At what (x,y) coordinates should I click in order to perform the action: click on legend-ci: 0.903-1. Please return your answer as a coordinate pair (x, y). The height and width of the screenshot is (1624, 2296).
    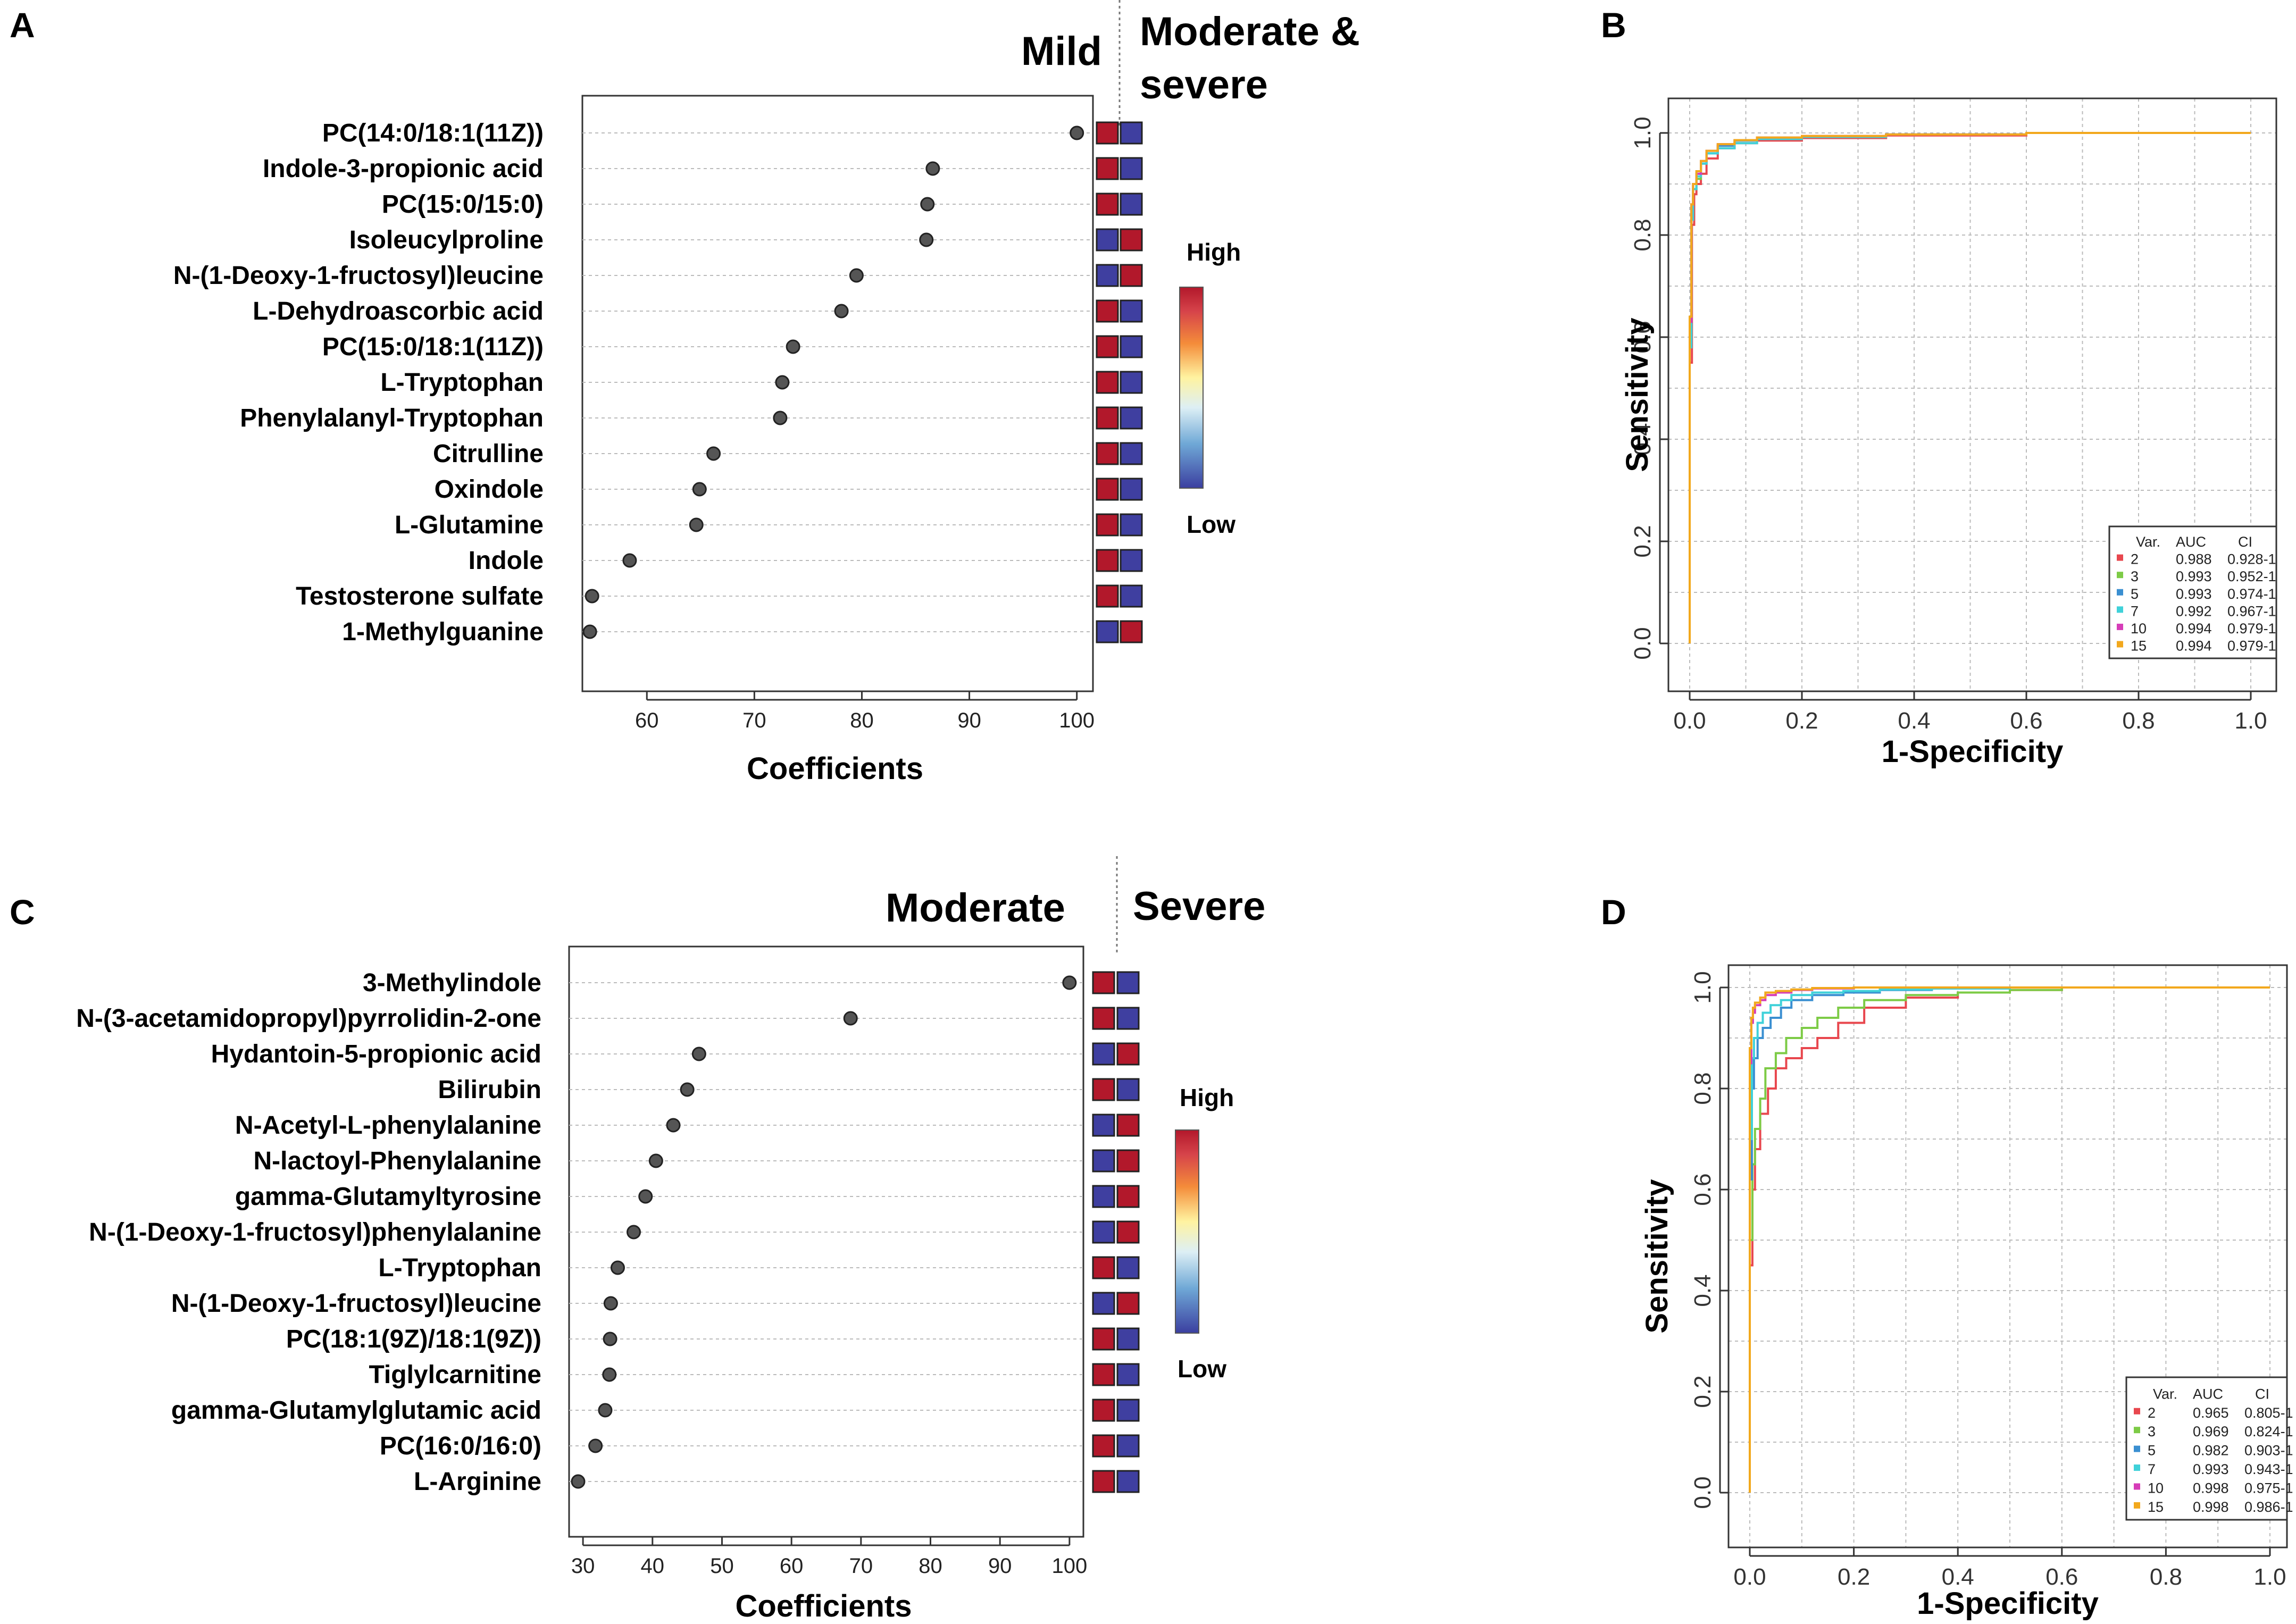
    Looking at the image, I should click on (2268, 1451).